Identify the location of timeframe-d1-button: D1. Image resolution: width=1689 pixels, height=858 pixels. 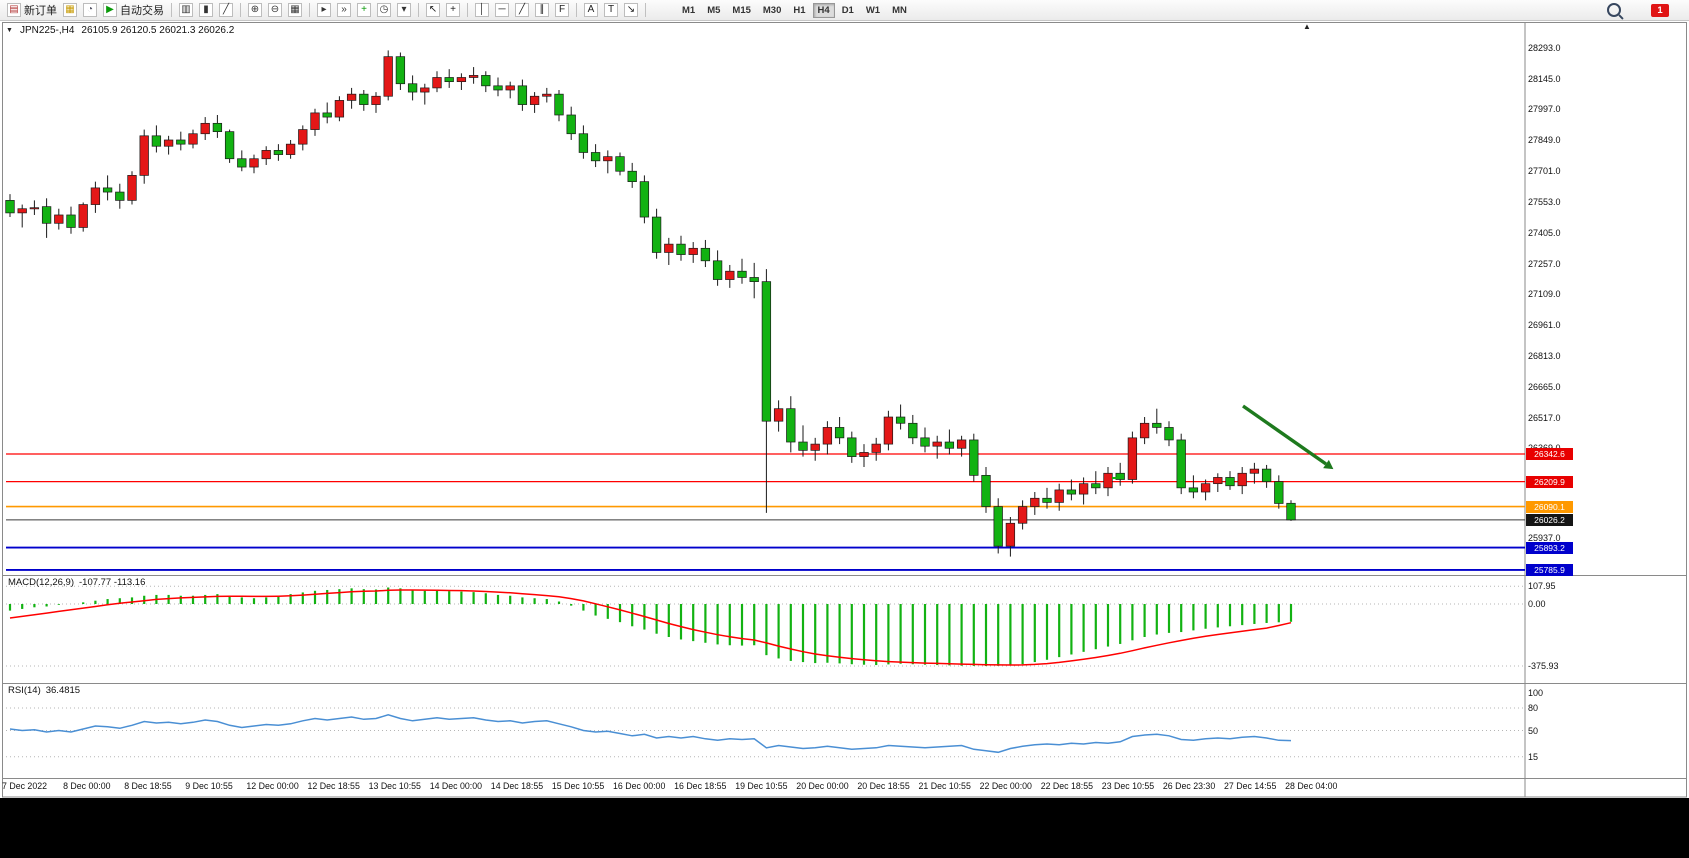
(847, 10).